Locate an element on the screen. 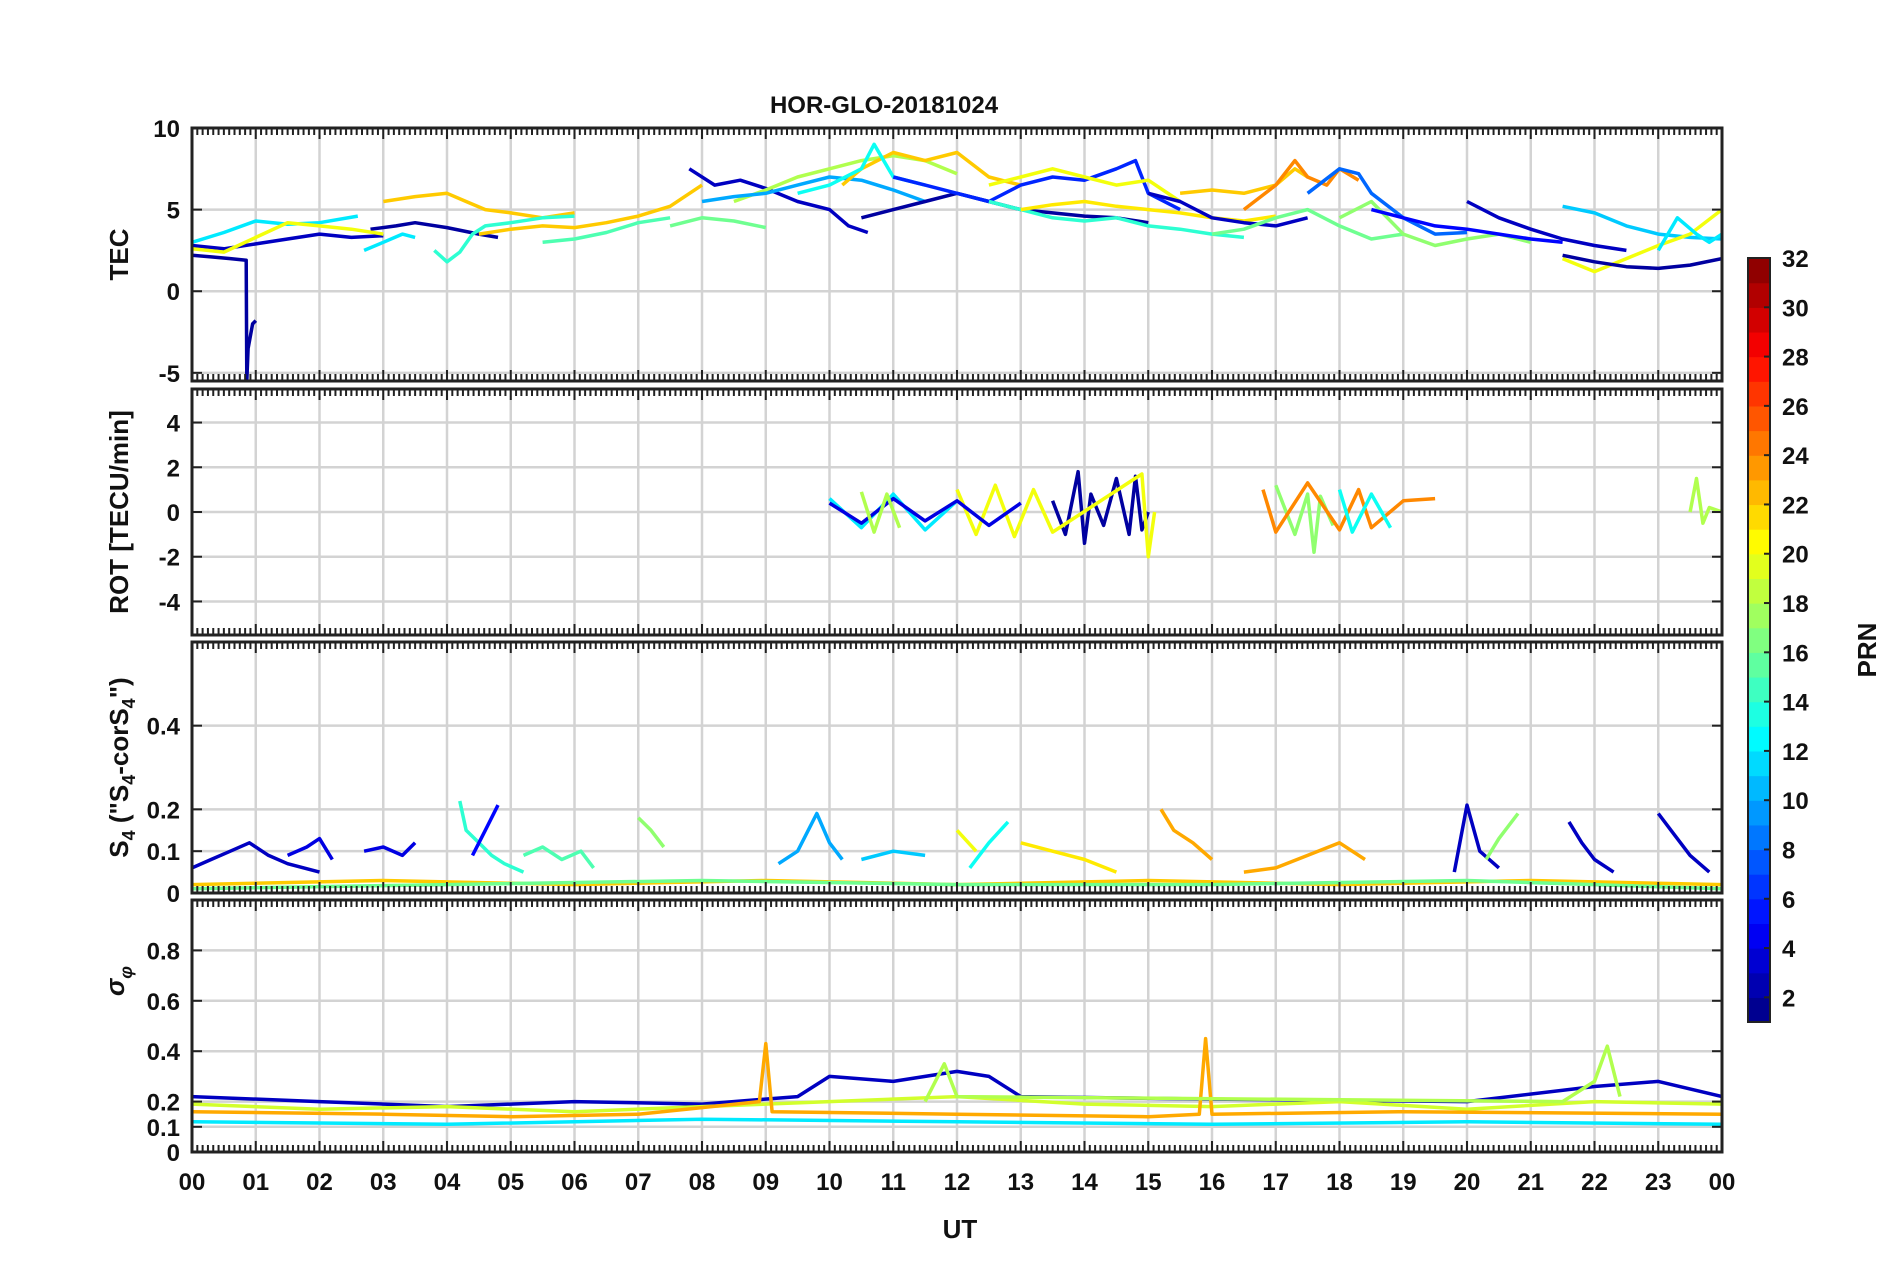 The width and height of the screenshot is (1902, 1272). y-tick-label: 2 is located at coordinates (173, 468).